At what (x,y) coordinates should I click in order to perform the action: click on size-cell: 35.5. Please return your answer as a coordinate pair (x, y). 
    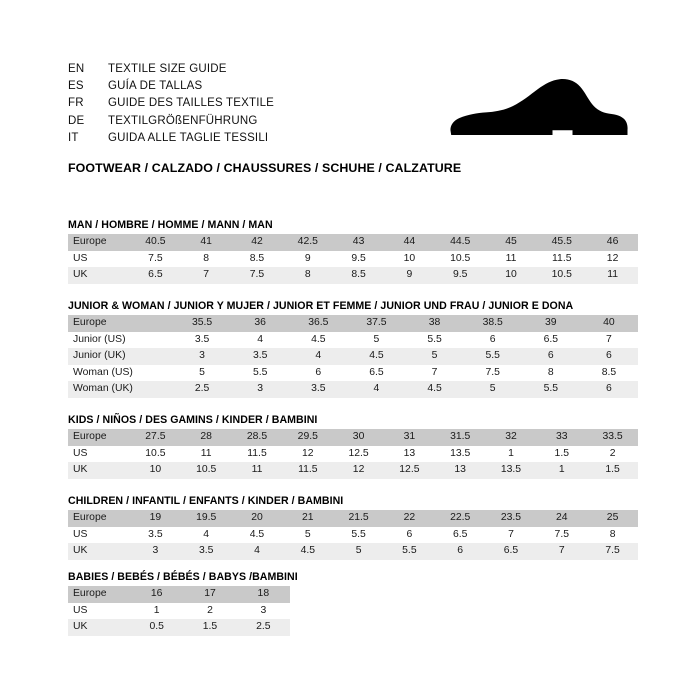
    Looking at the image, I should click on (202, 323).